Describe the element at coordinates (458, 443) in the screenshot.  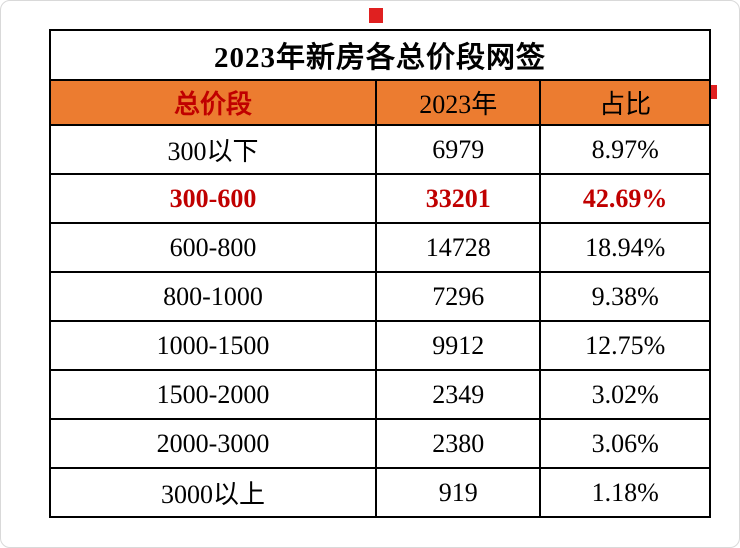
I see `count-cell: 2380` at that location.